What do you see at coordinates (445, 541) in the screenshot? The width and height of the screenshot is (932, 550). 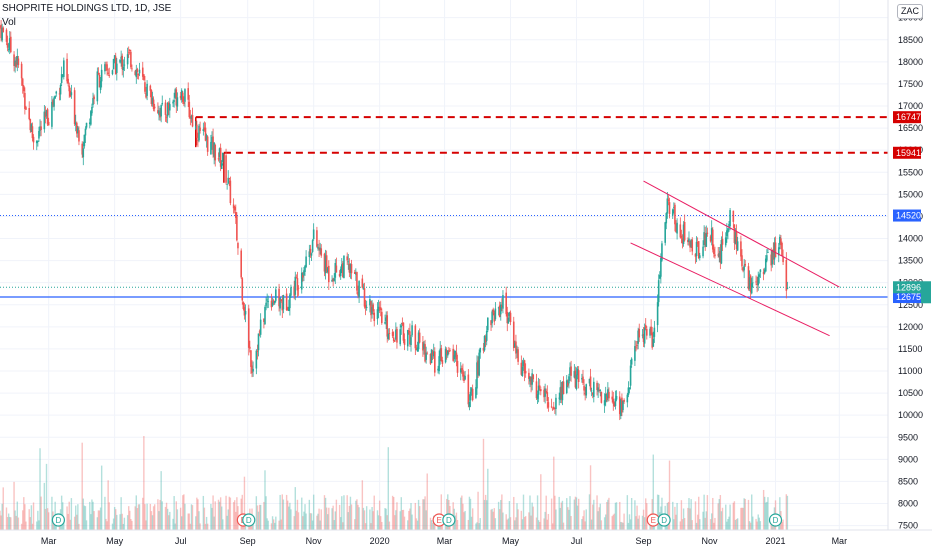 I see `time-tick-label: Mar` at bounding box center [445, 541].